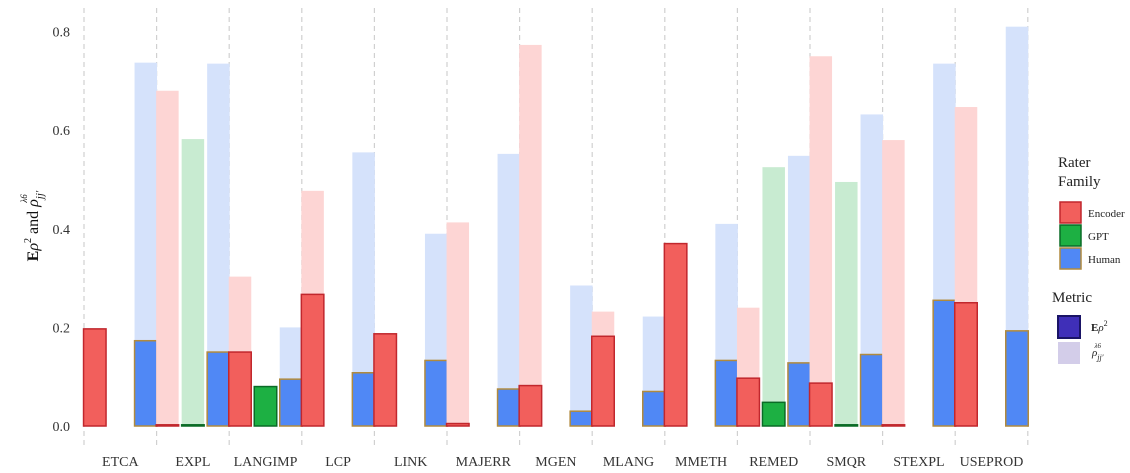  I want to click on bar-erho2-encoder-useprod, so click(966, 364).